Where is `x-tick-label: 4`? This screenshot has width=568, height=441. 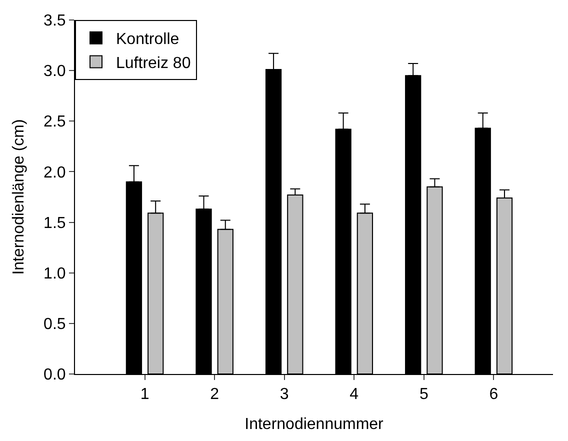 x-tick-label: 4 is located at coordinates (354, 395).